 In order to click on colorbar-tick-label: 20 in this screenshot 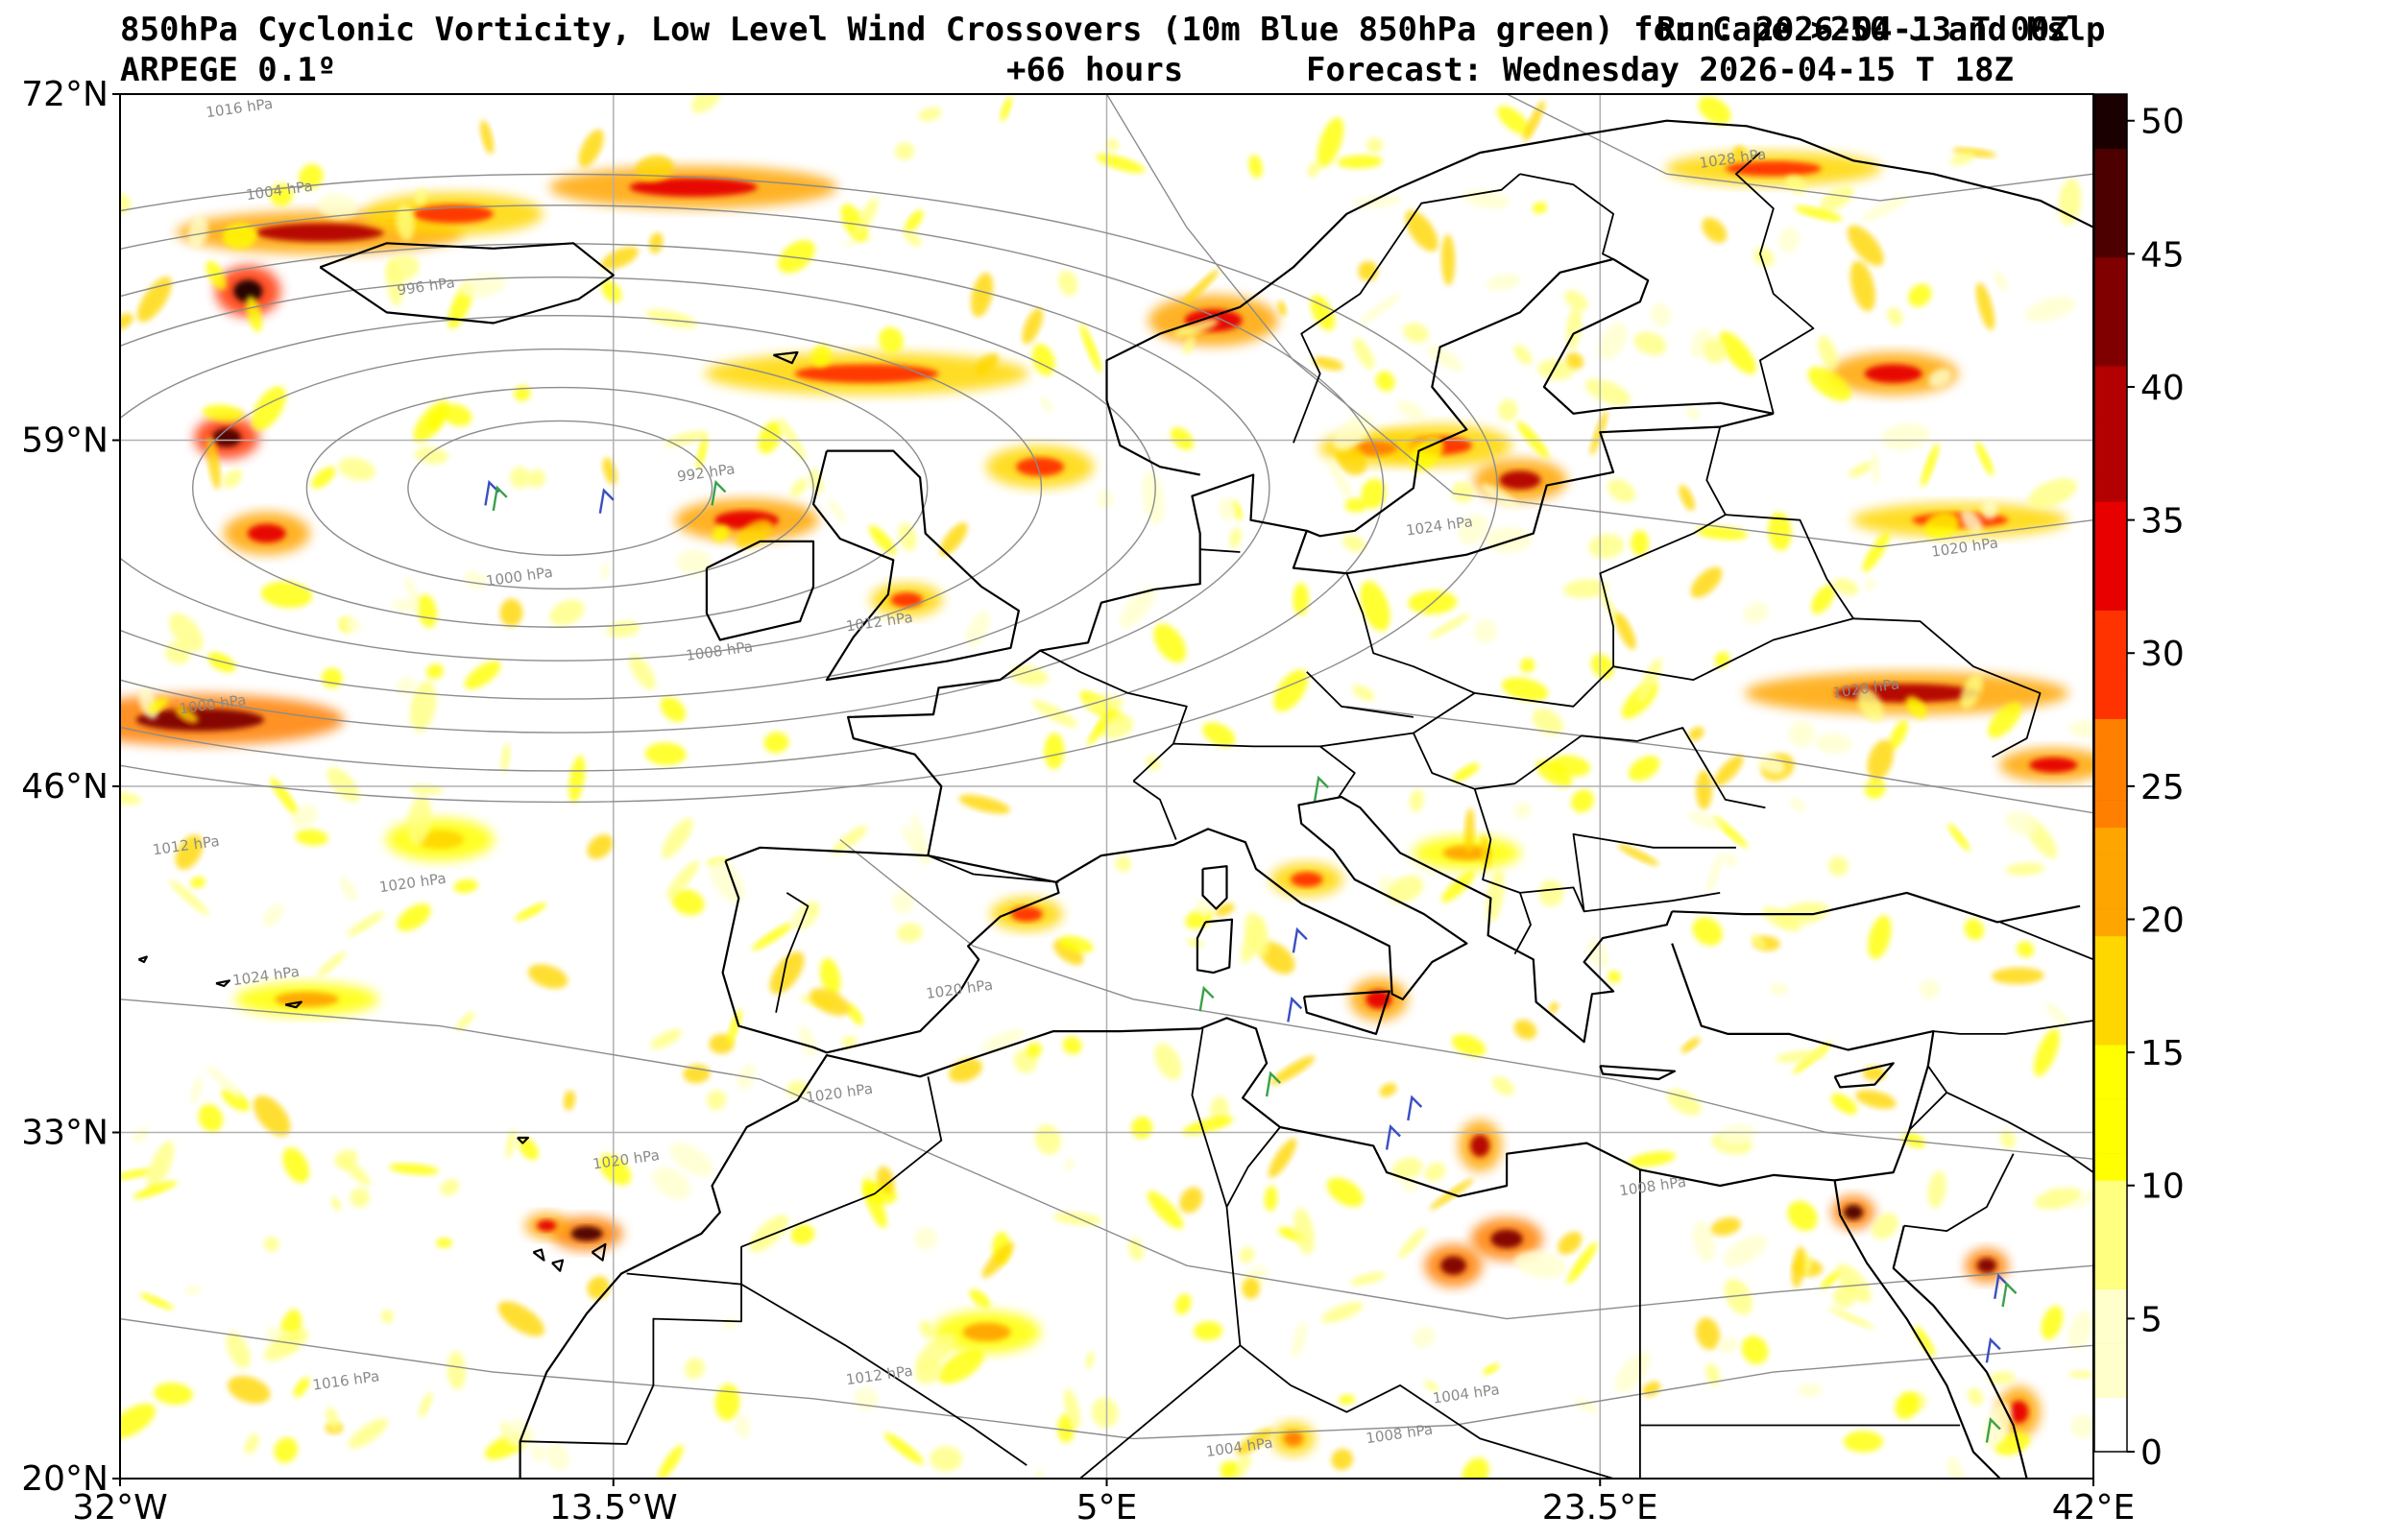, I will do `click(2162, 920)`.